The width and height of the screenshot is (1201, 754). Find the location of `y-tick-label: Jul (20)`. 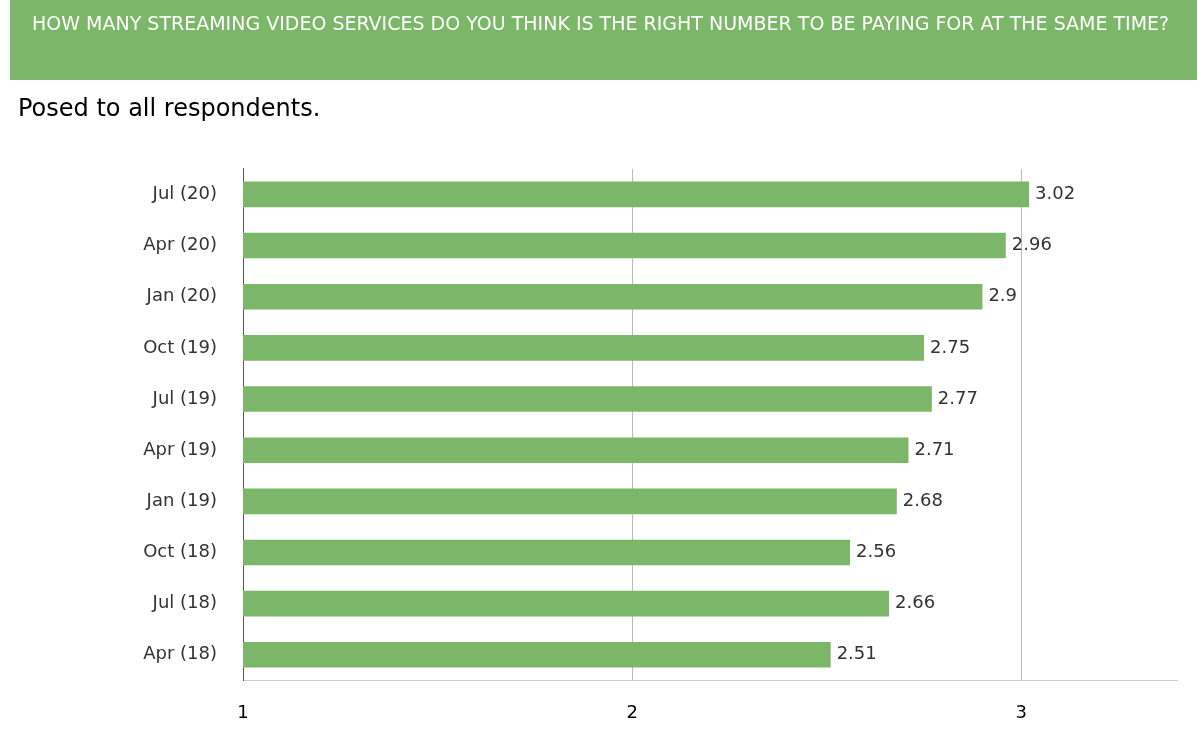

y-tick-label: Jul (20) is located at coordinates (184, 193).